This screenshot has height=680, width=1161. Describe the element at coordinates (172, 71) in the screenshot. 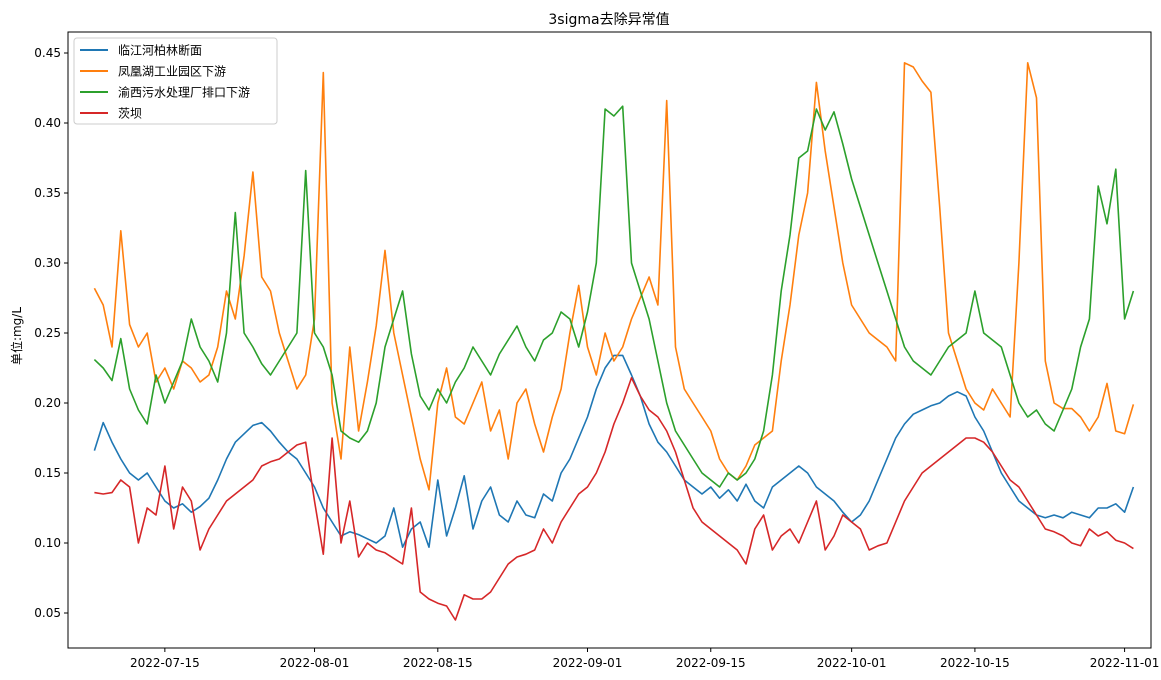

I see `legend-label-2: 凤凰湖工业园区下游` at that location.